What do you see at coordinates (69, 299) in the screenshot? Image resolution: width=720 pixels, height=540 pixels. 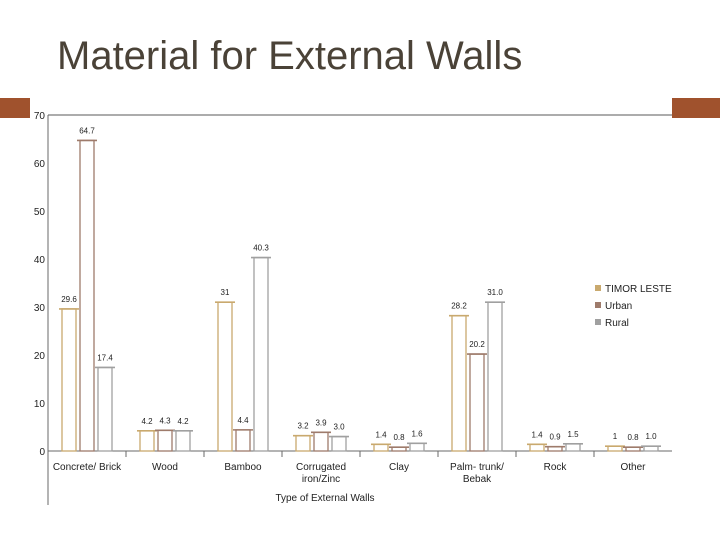 I see `data-label: 29.6` at bounding box center [69, 299].